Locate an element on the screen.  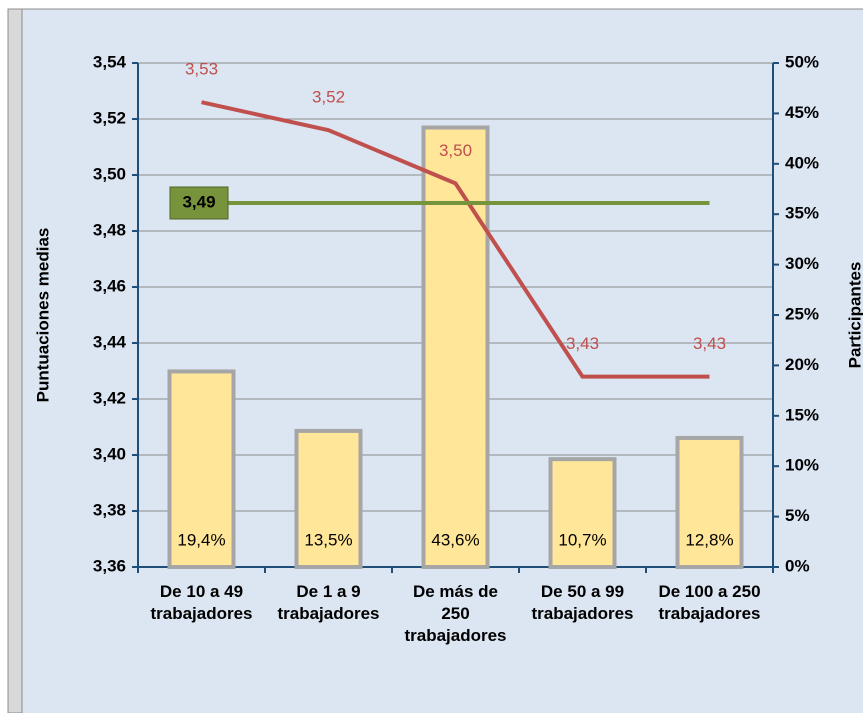
y-tick-label: 3,46 is located at coordinates (109, 285).